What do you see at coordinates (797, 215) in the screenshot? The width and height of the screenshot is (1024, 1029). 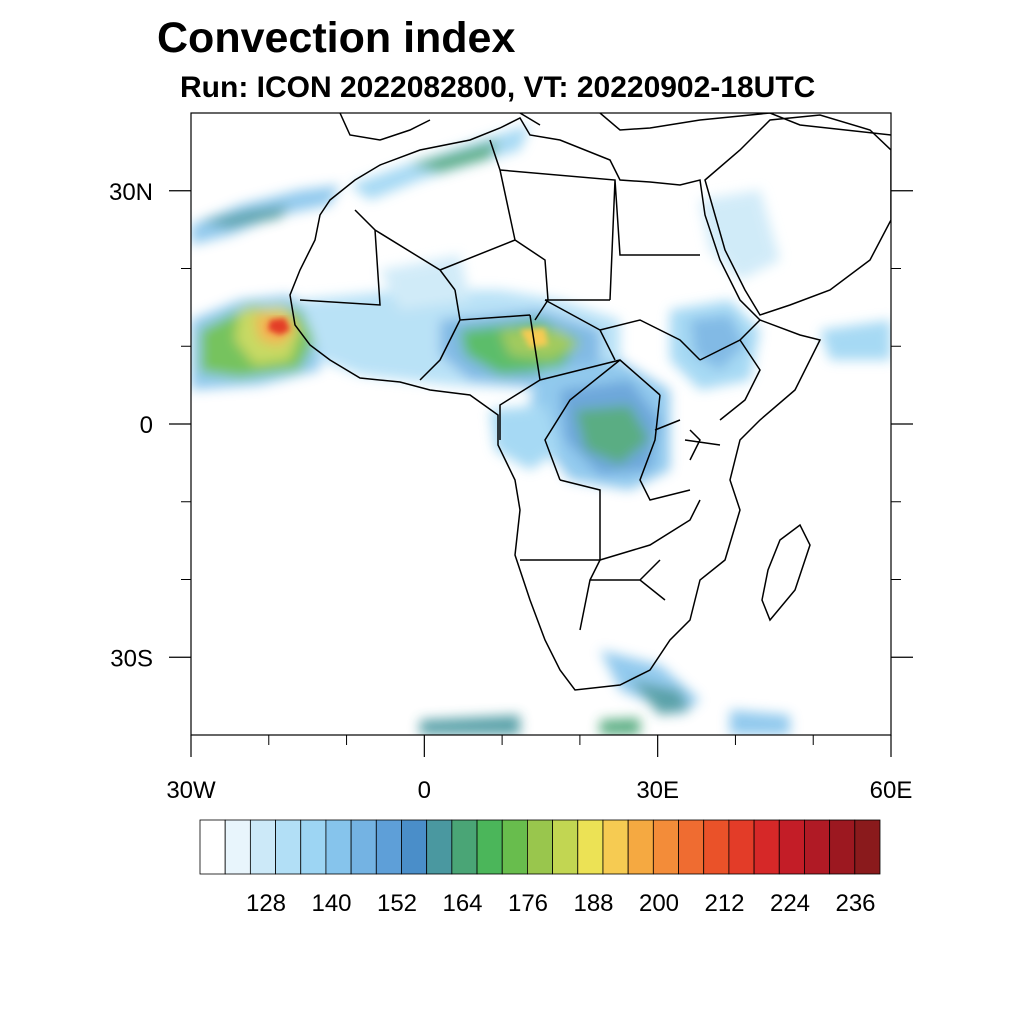 I see `arabia-outline` at bounding box center [797, 215].